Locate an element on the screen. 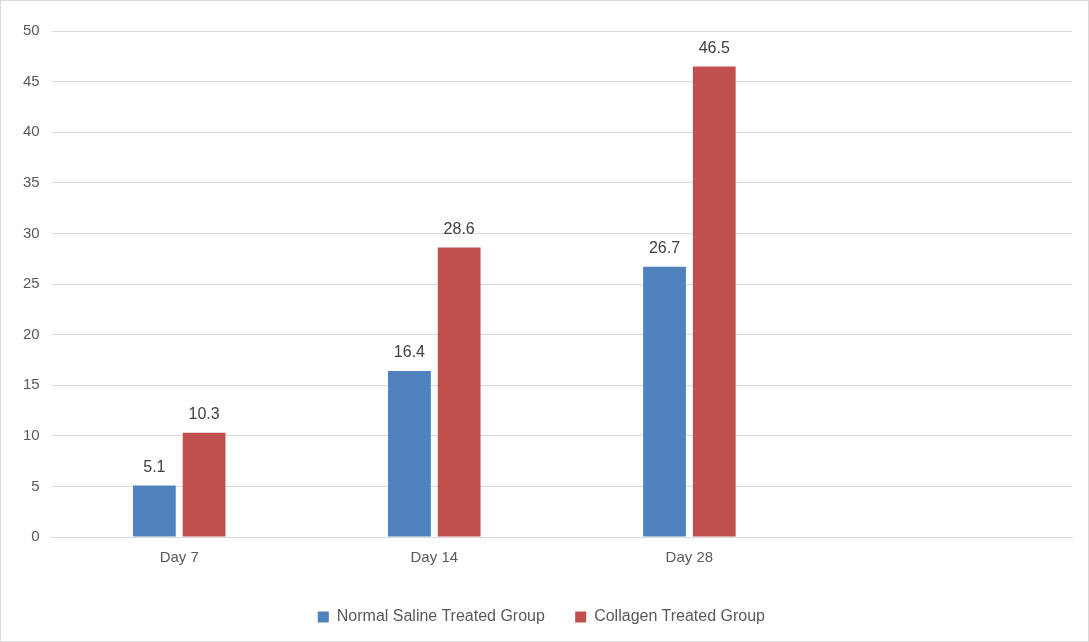 This screenshot has width=1089, height=642. data-label: 28.6 is located at coordinates (459, 228).